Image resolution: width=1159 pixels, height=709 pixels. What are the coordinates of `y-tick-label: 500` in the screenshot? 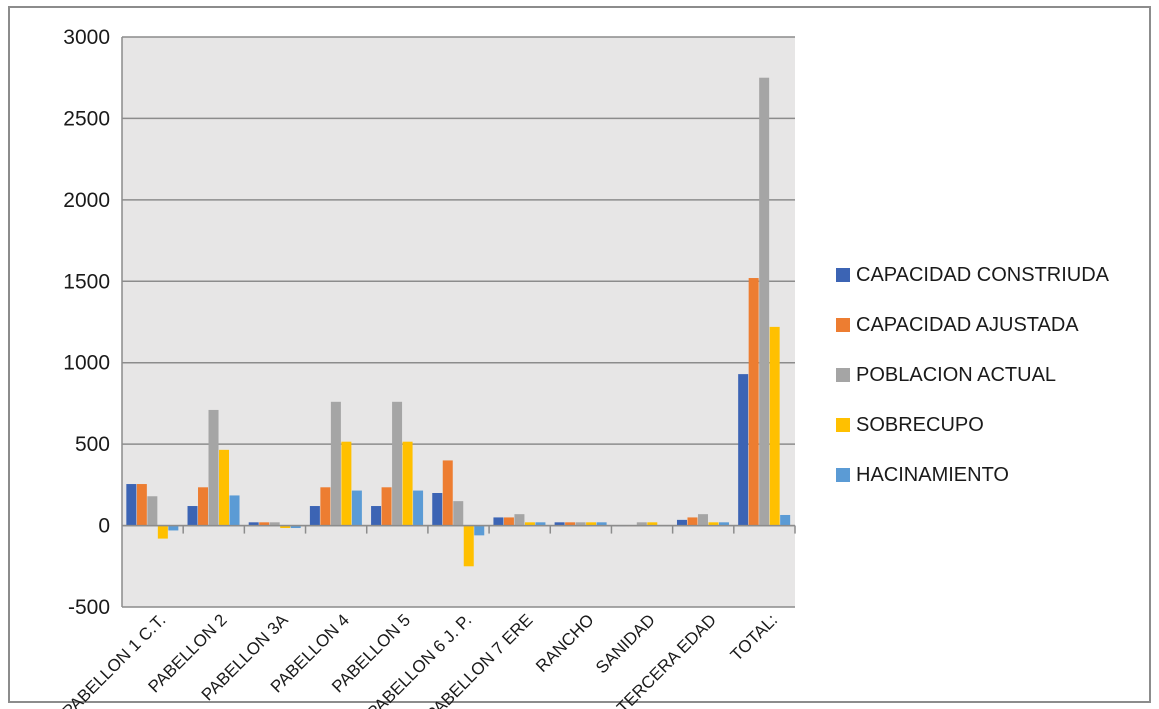 It's located at (92, 444).